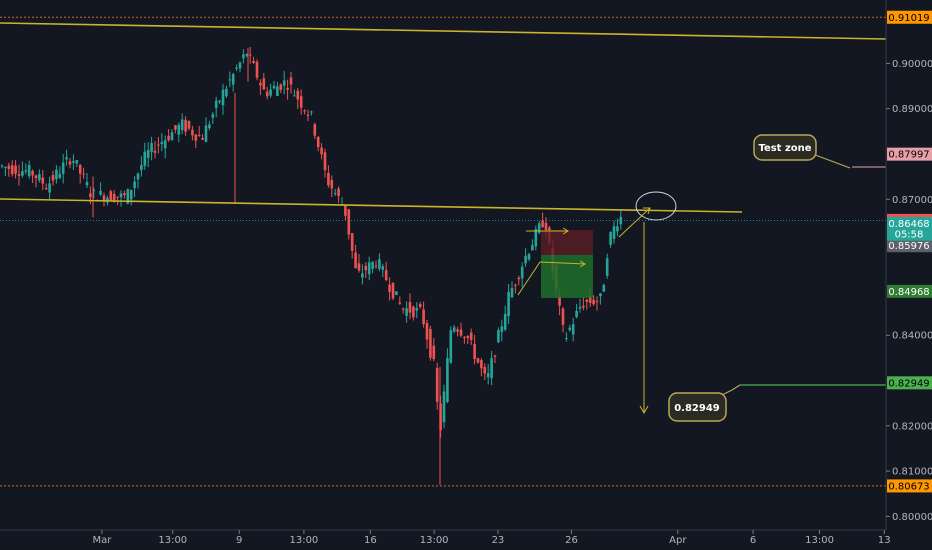  I want to click on price-tick-label: 0.84000, so click(912, 336).